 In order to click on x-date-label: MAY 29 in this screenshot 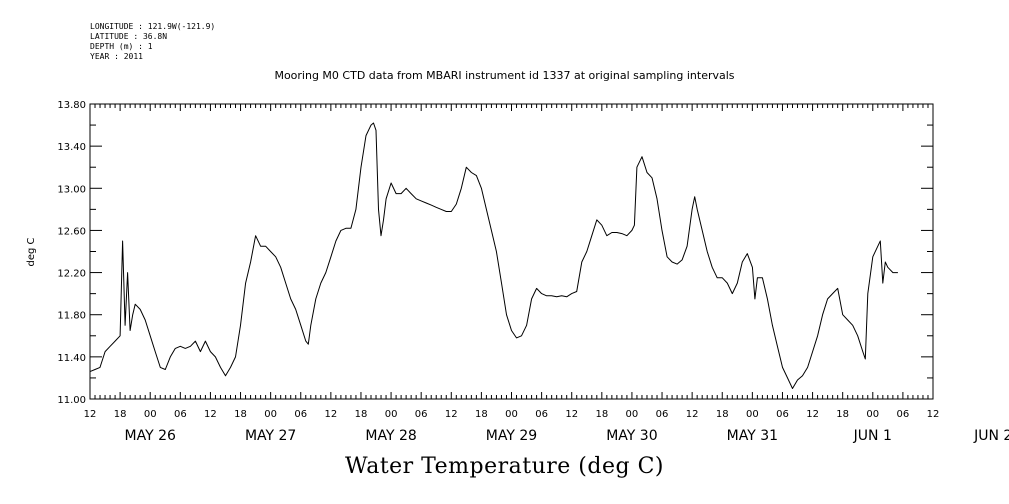, I will do `click(511, 436)`.